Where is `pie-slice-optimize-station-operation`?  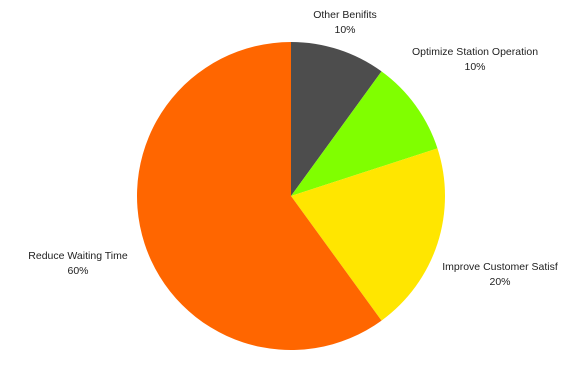 pie-slice-optimize-station-operation is located at coordinates (364, 133).